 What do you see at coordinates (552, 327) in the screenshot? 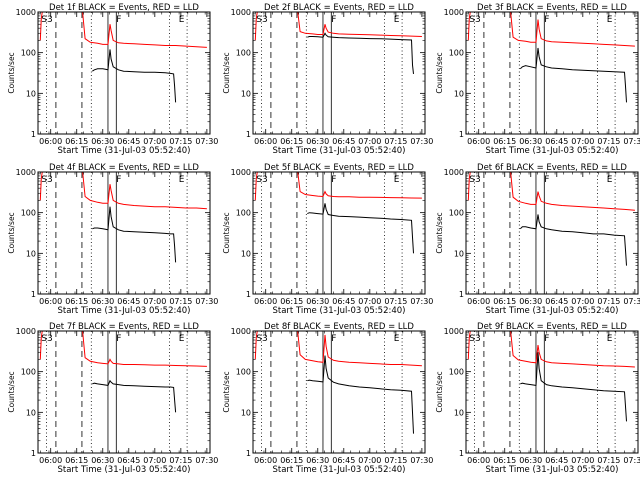
I see `panel-title: Det 9f BLACK = Events, RED = LLD` at bounding box center [552, 327].